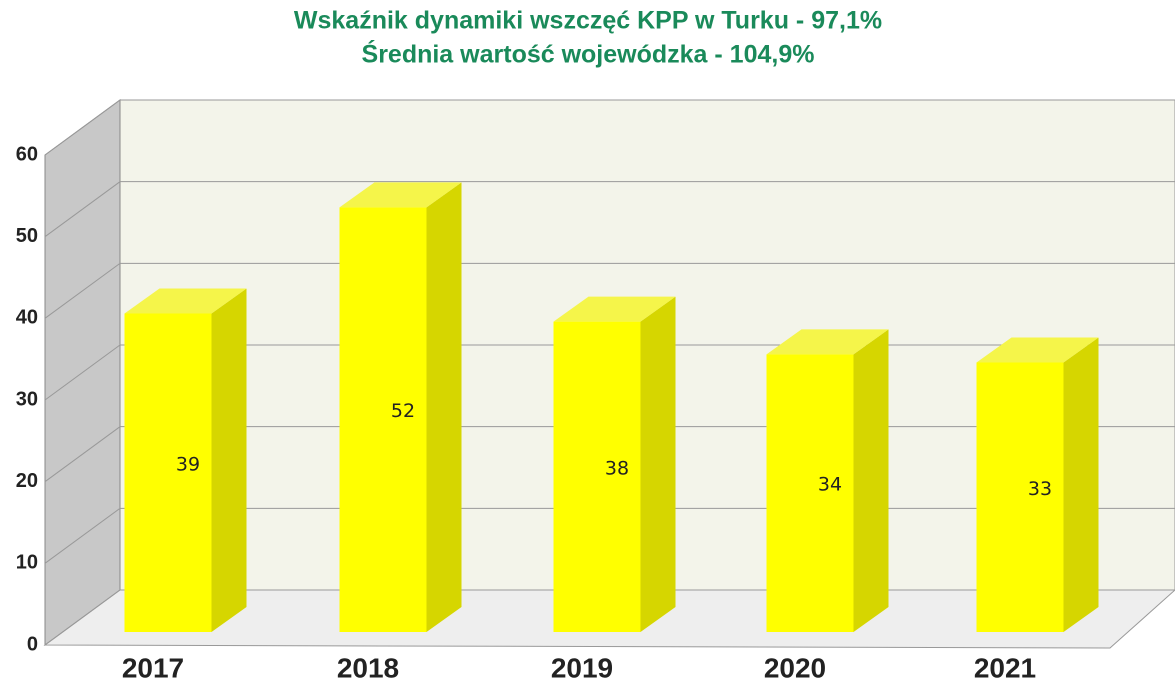  I want to click on data-label: 33, so click(1040, 489).